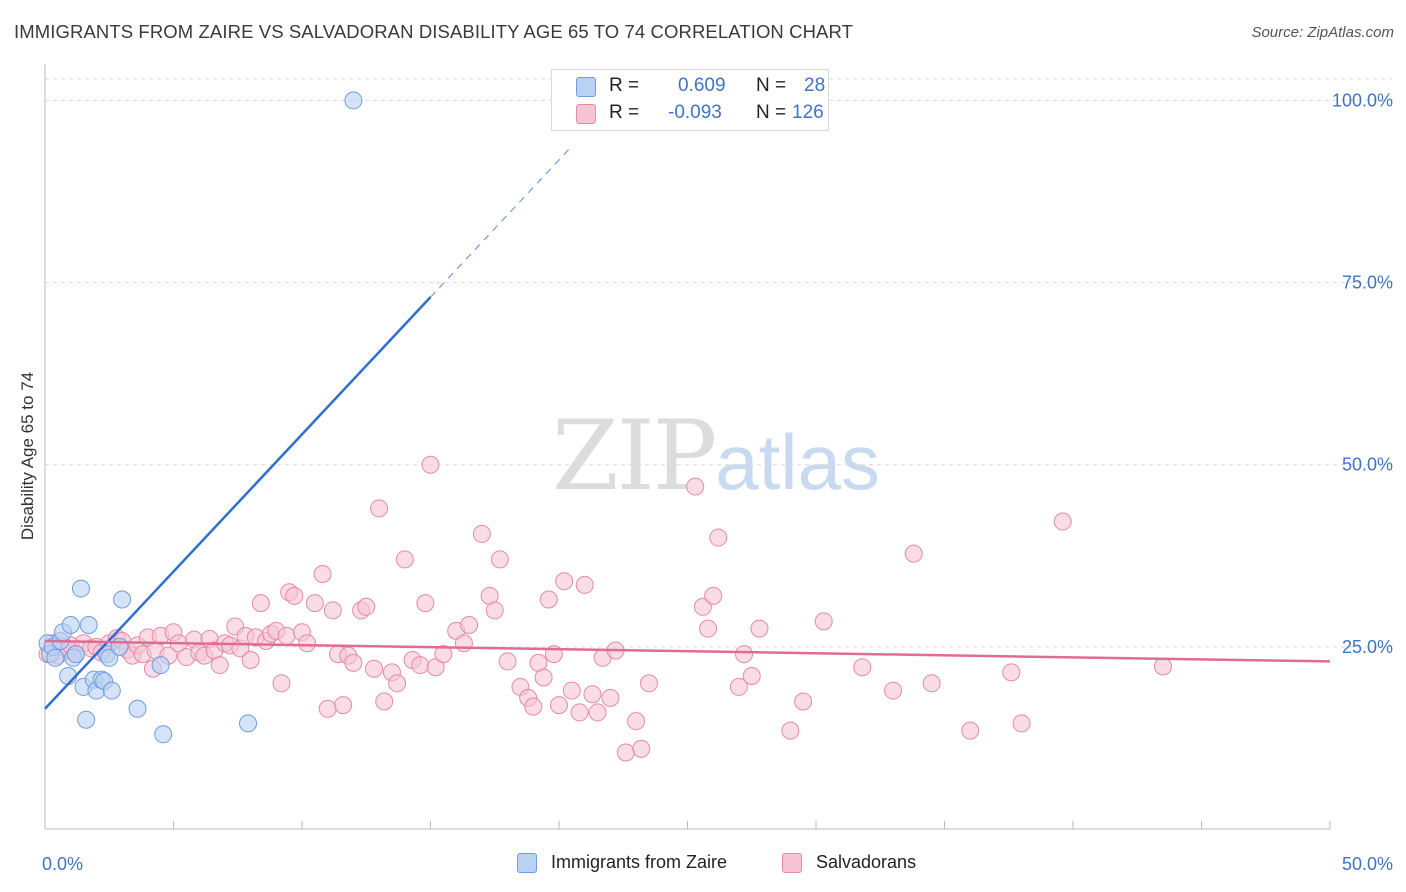 This screenshot has width=1406, height=892. What do you see at coordinates (866, 862) in the screenshot?
I see `salvadoran-legend-label: Salvadorans` at bounding box center [866, 862].